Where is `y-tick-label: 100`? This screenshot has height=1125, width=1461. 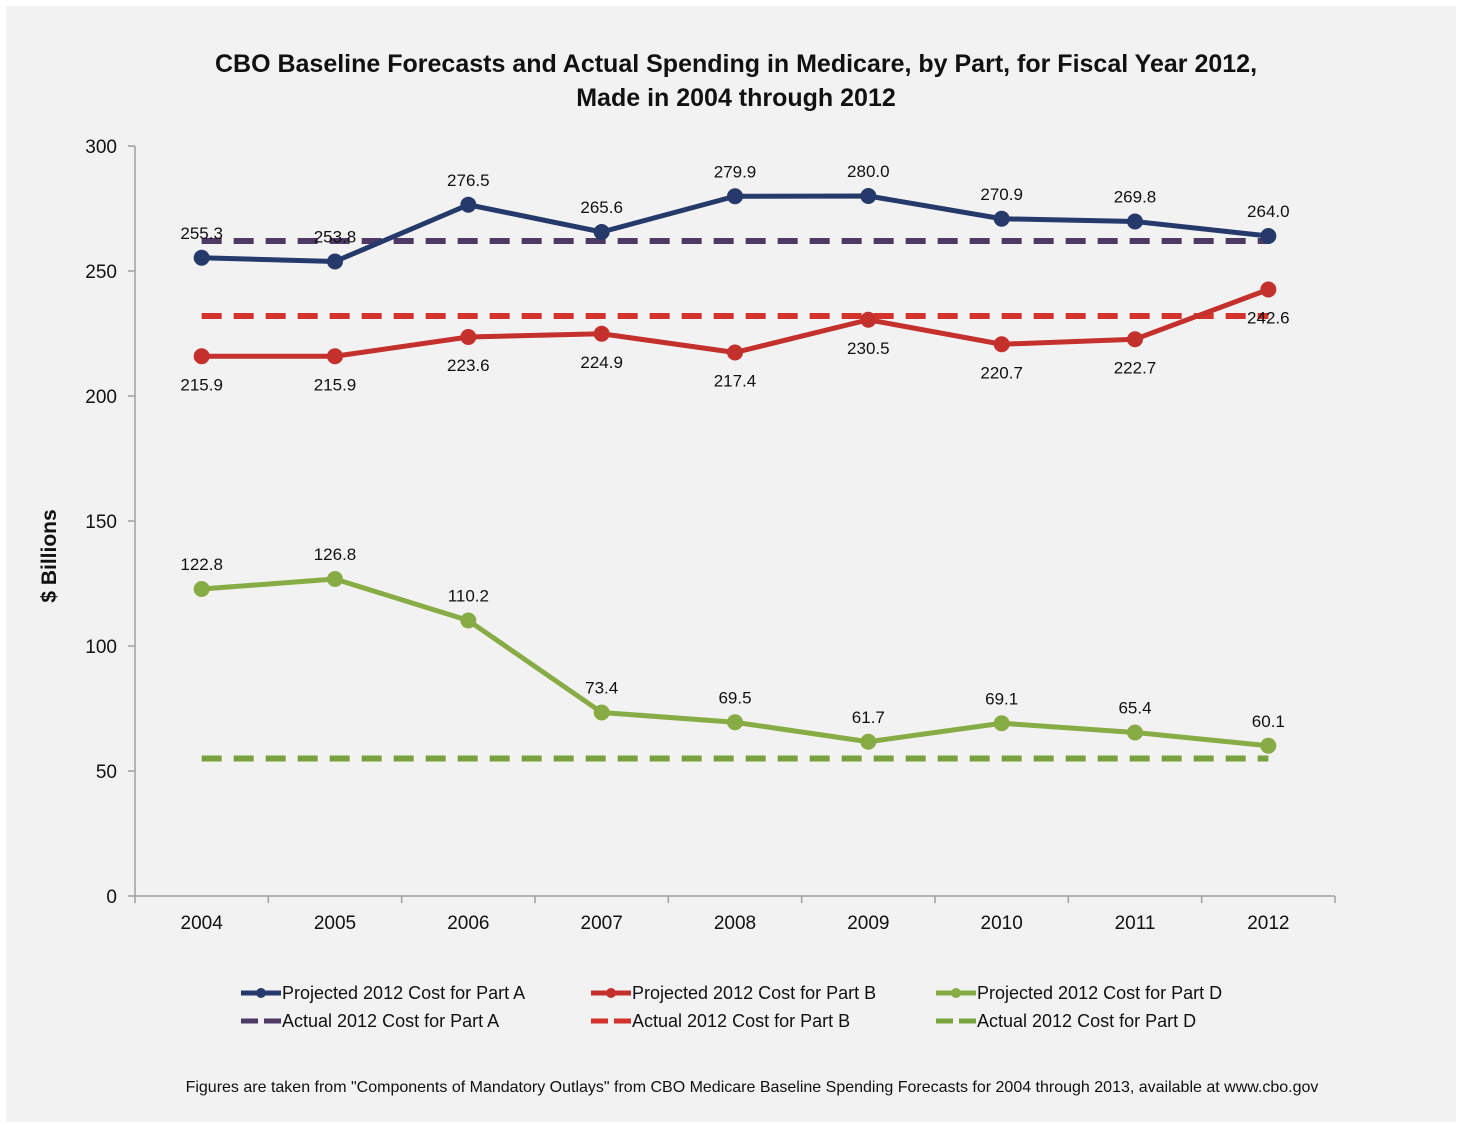 y-tick-label: 100 is located at coordinates (101, 647).